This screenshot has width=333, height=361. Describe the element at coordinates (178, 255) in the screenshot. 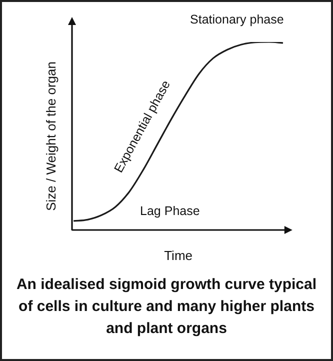

I see `x-axis-title: Time` at that location.